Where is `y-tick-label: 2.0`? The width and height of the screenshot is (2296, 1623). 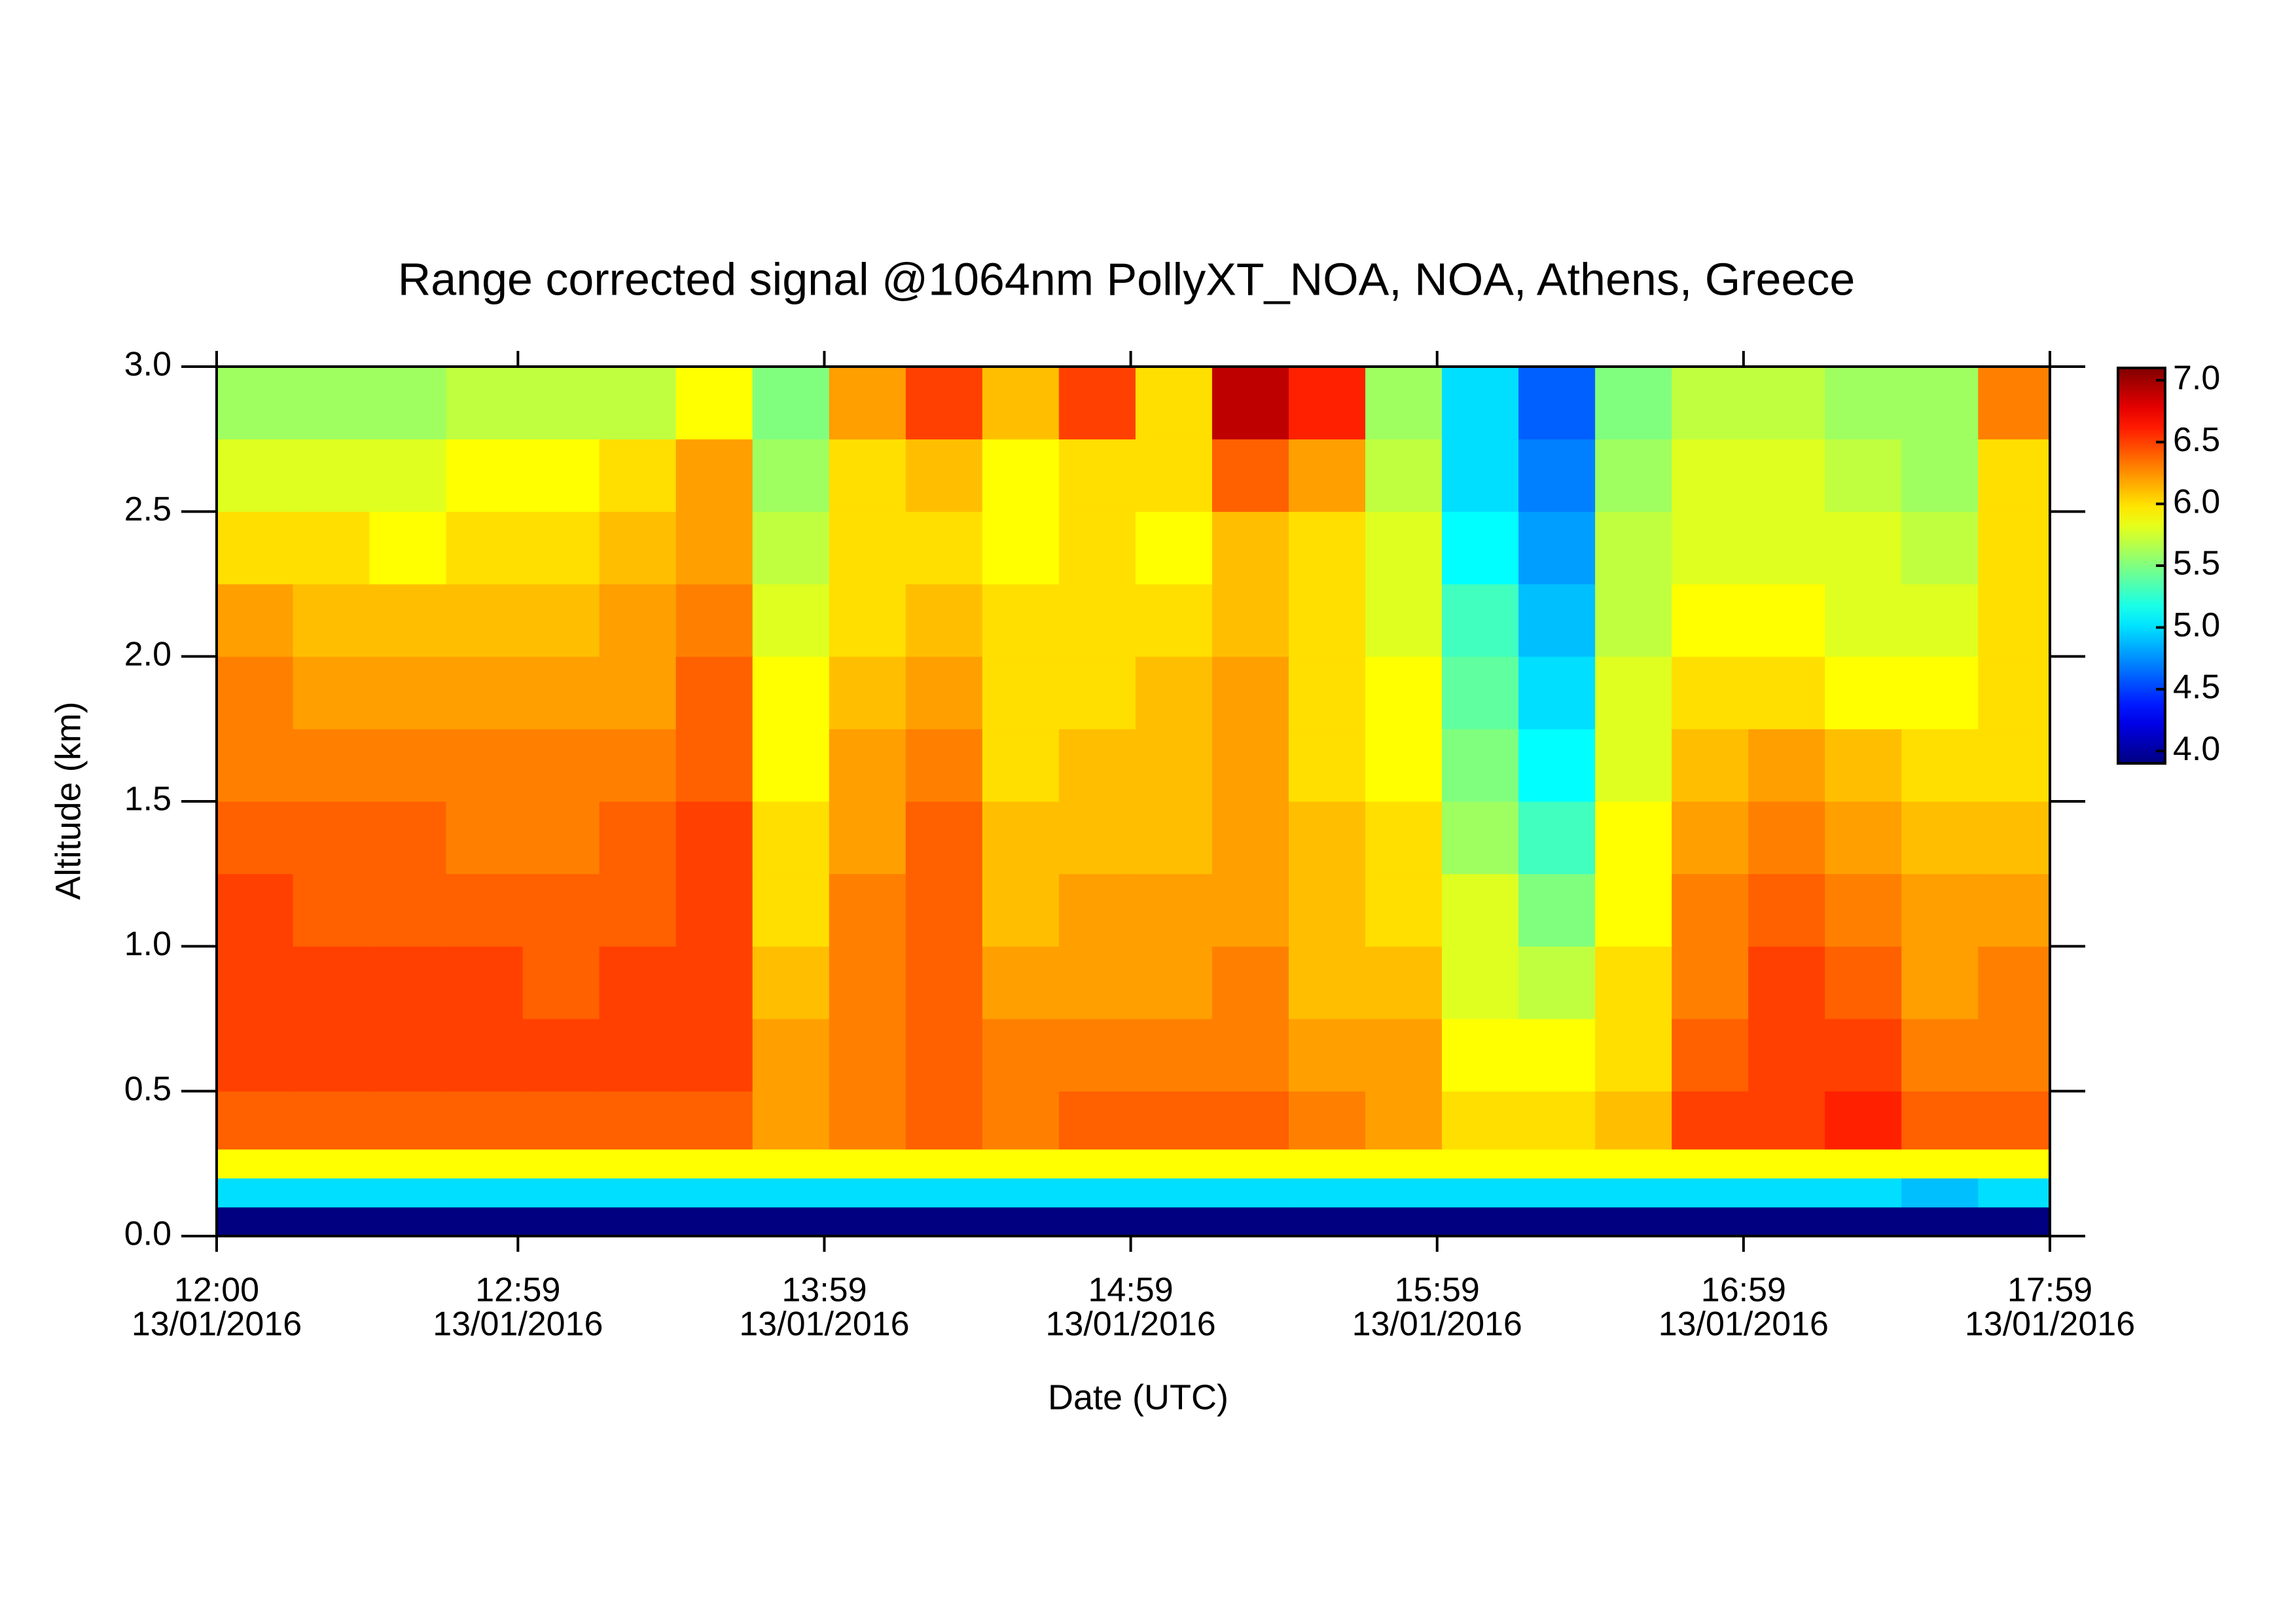
y-tick-label: 2.0 is located at coordinates (147, 654).